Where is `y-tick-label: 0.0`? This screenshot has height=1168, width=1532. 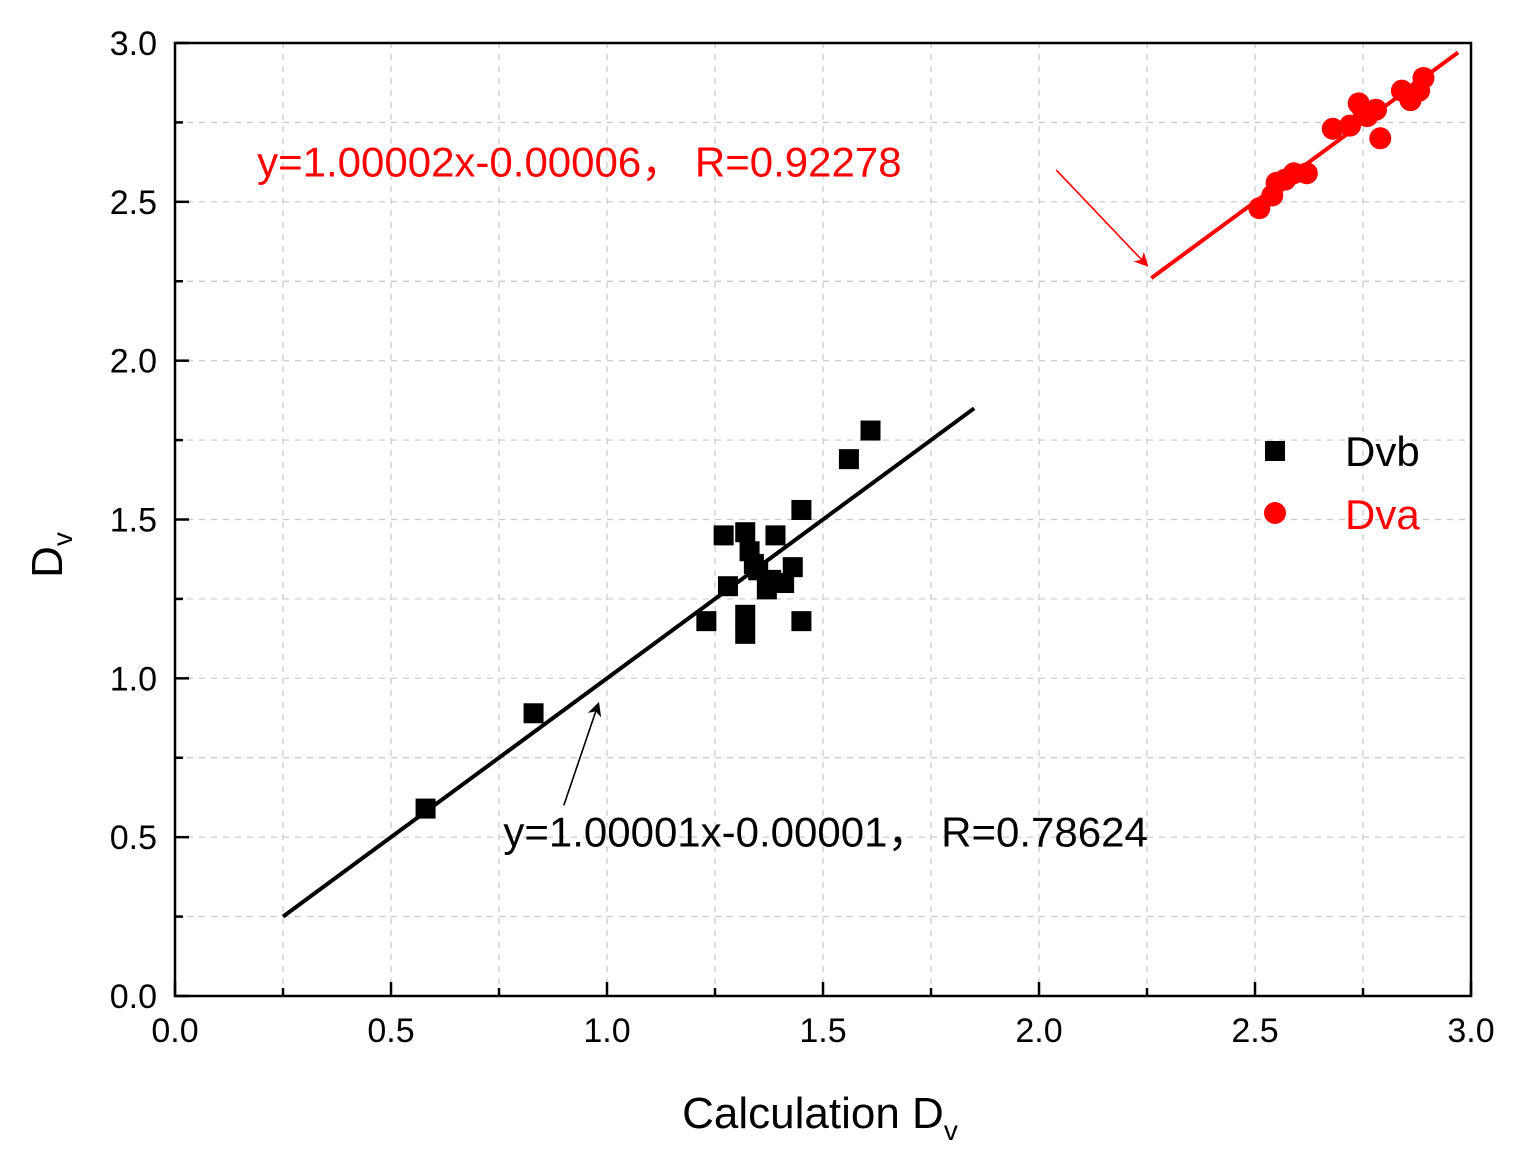
y-tick-label: 0.0 is located at coordinates (133, 997).